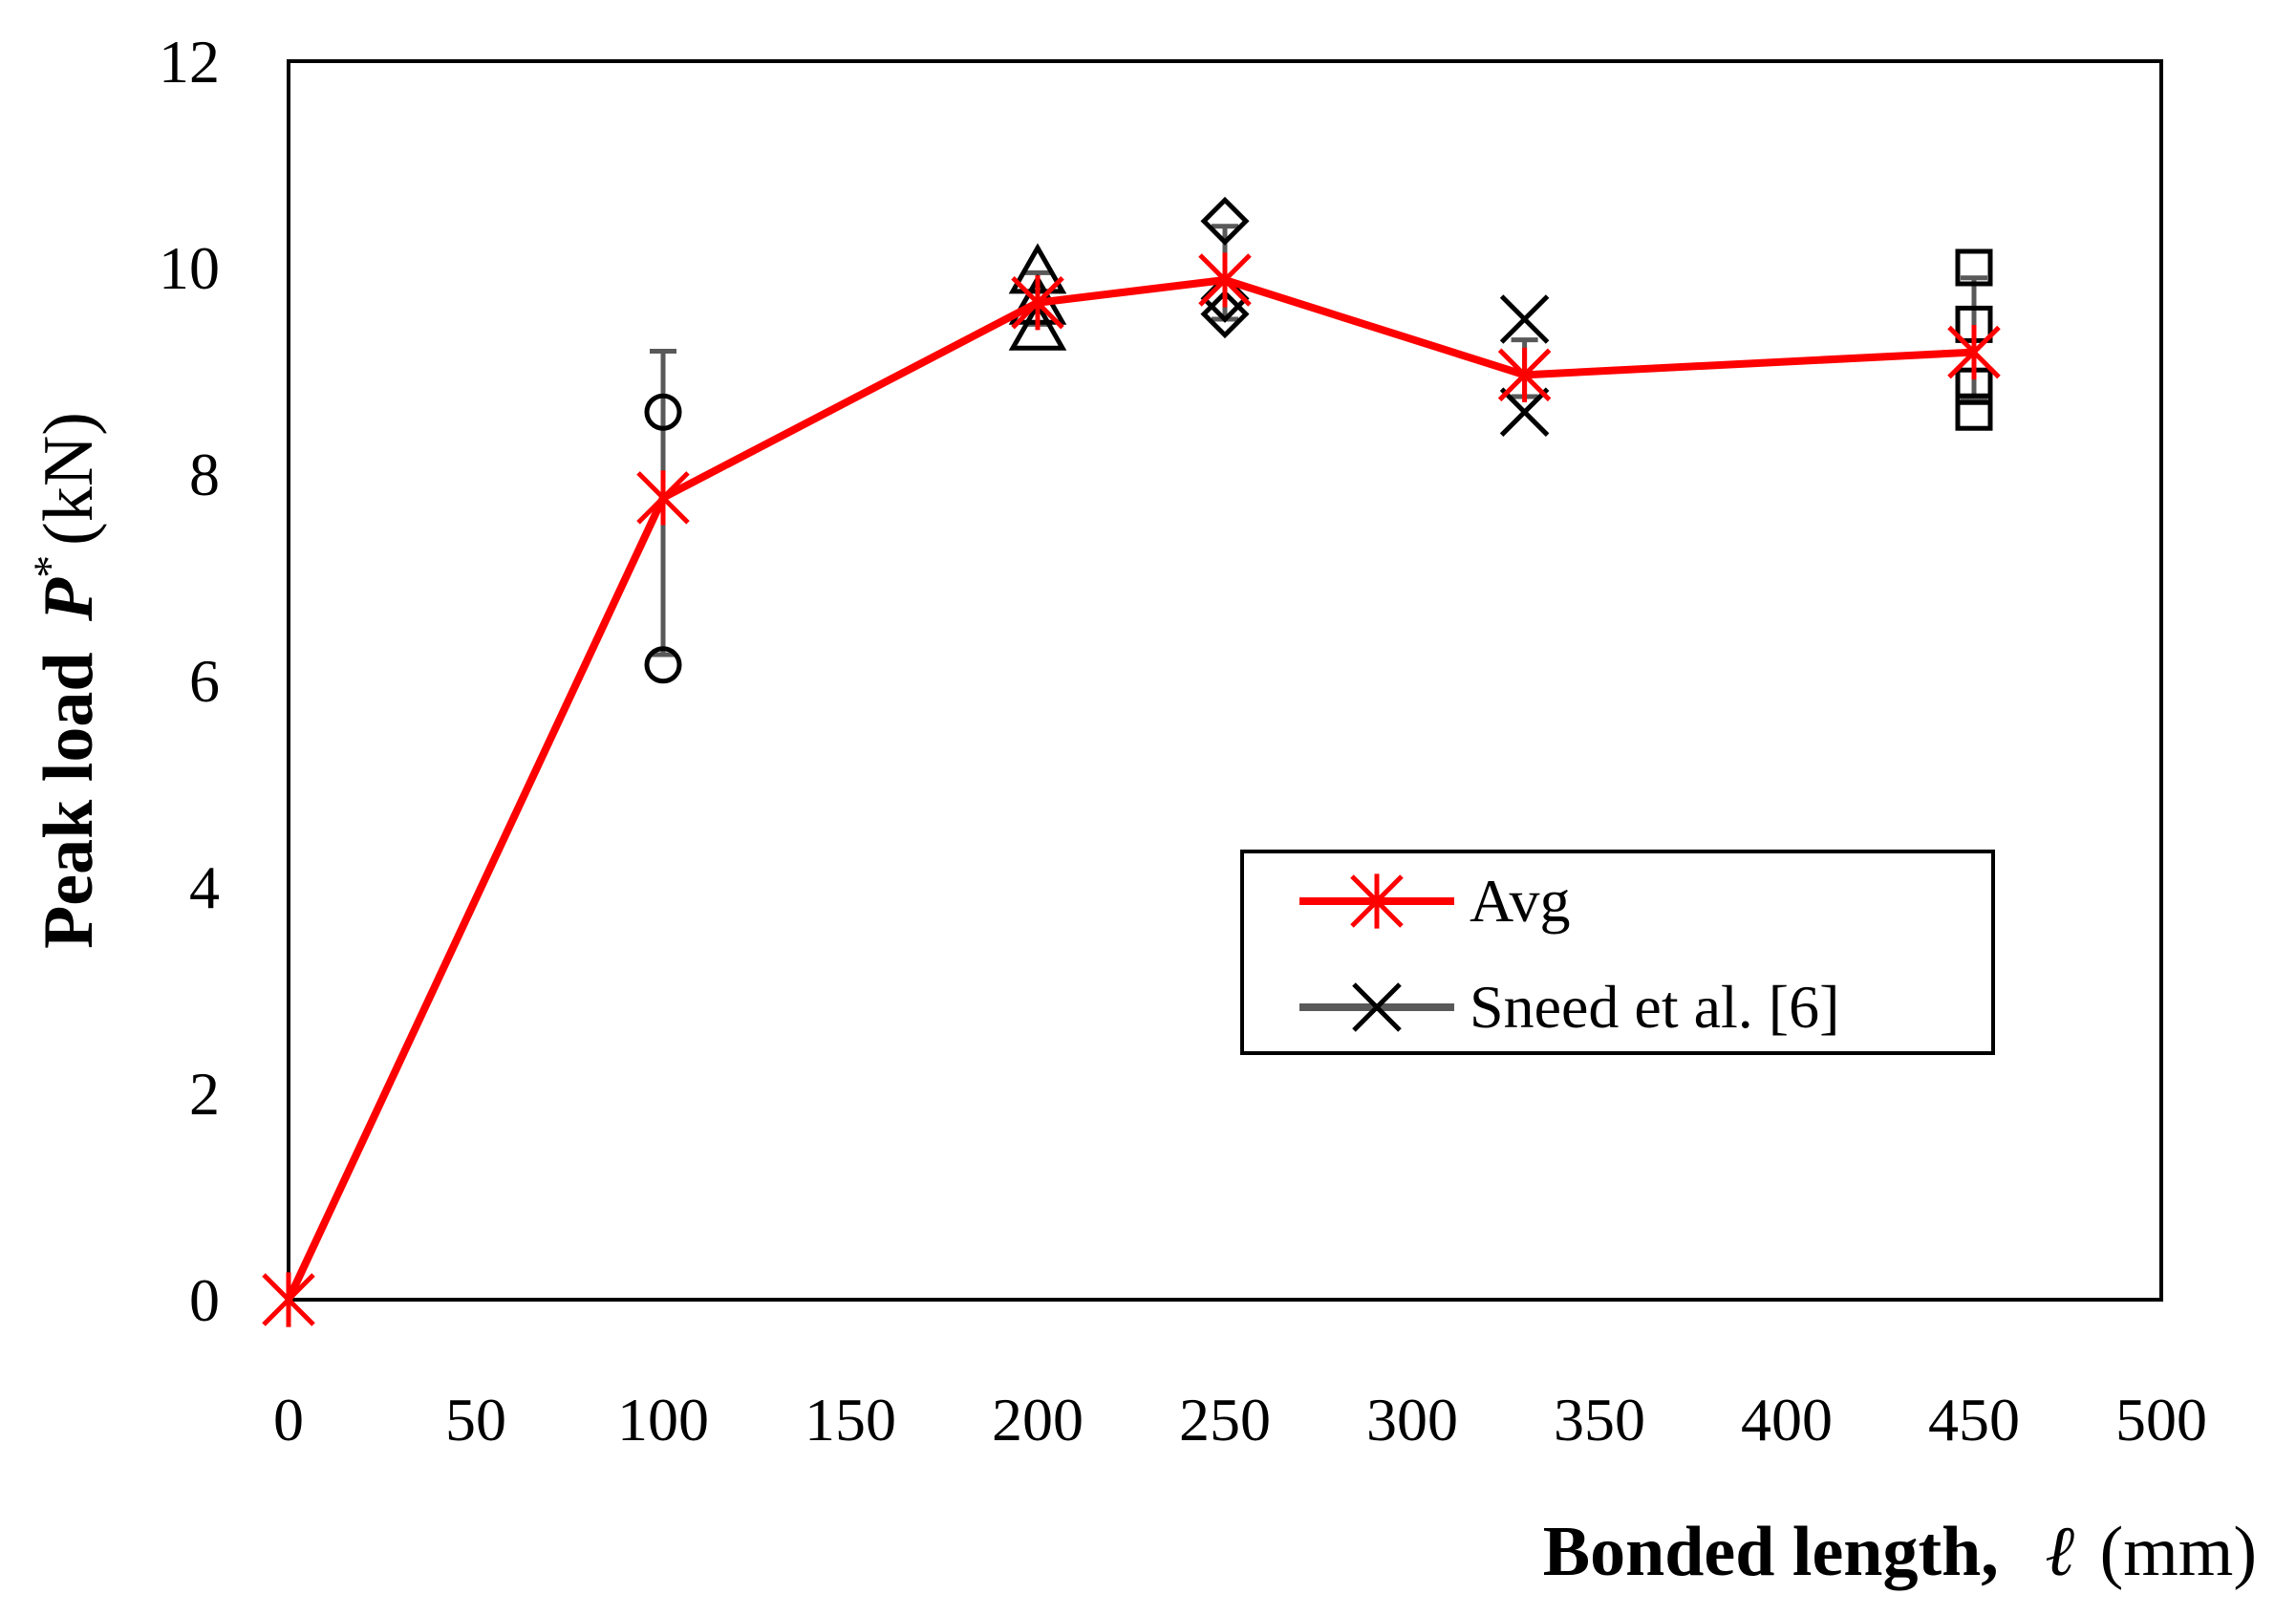  What do you see at coordinates (476, 1420) in the screenshot?
I see `x-tick-label: 50` at bounding box center [476, 1420].